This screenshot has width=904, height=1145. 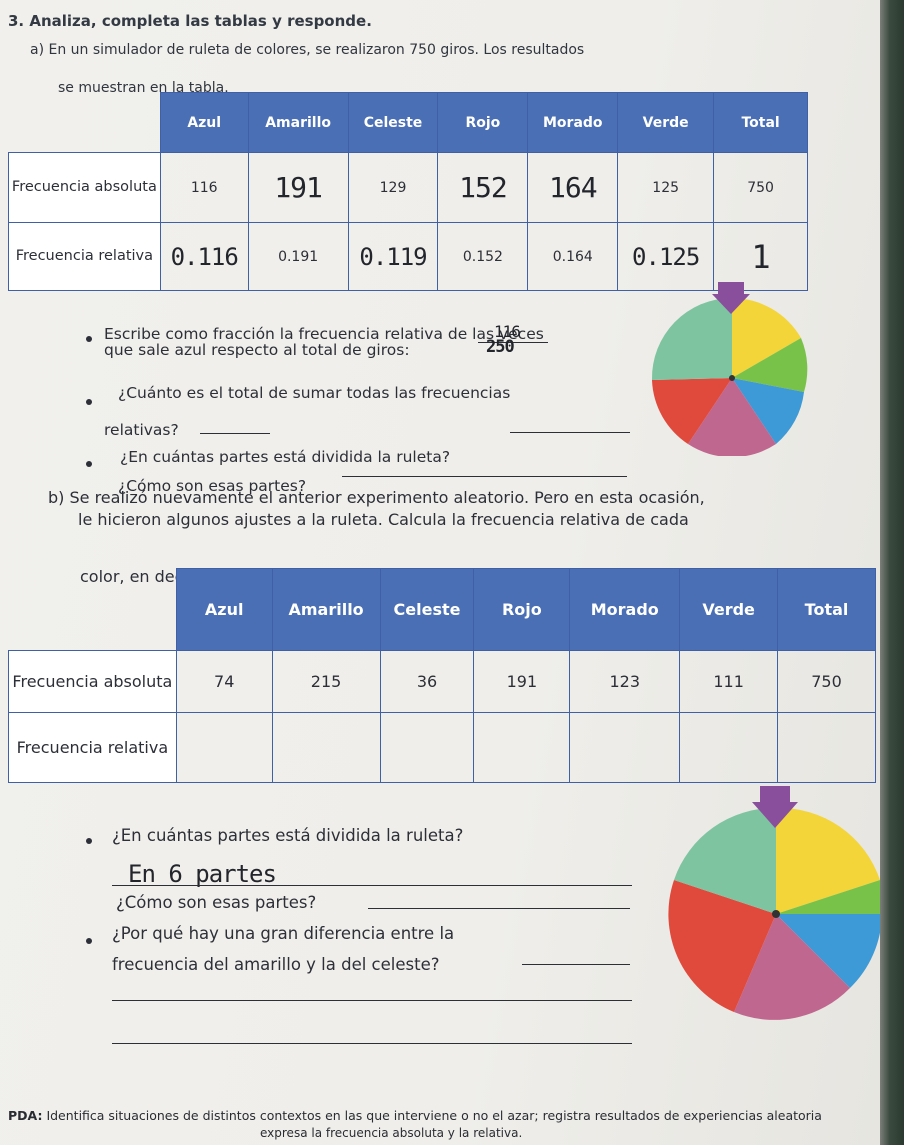 I want to click on answer-a1-numerator: 116, so click(x=507, y=331).